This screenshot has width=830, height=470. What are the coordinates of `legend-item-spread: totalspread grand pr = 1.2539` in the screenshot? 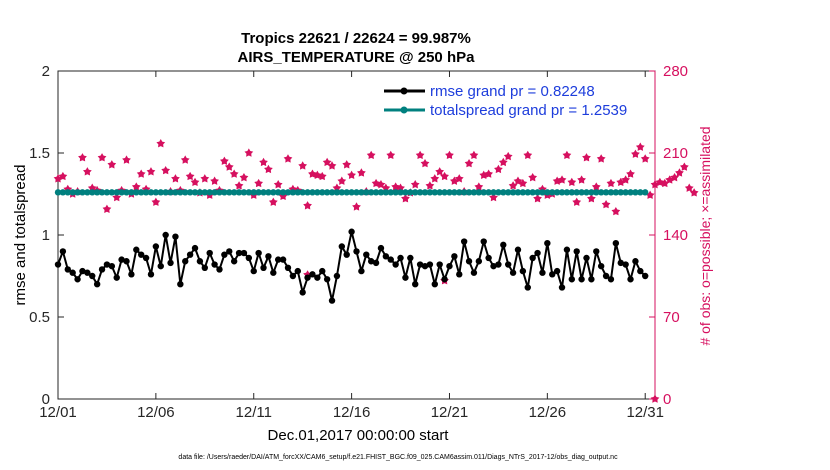 It's located at (505, 110).